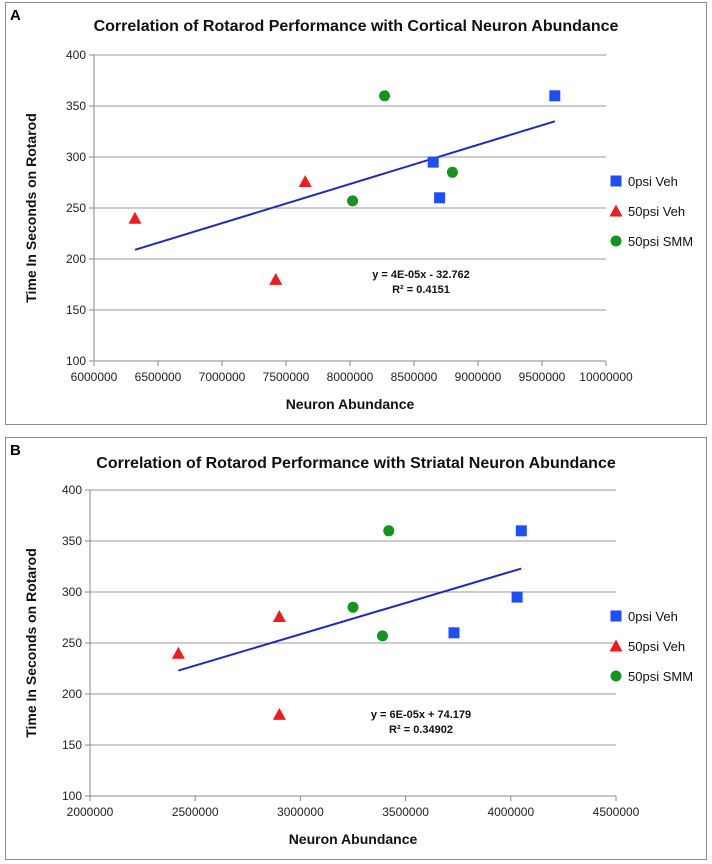  I want to click on x-tick-label: 3500000, so click(405, 812).